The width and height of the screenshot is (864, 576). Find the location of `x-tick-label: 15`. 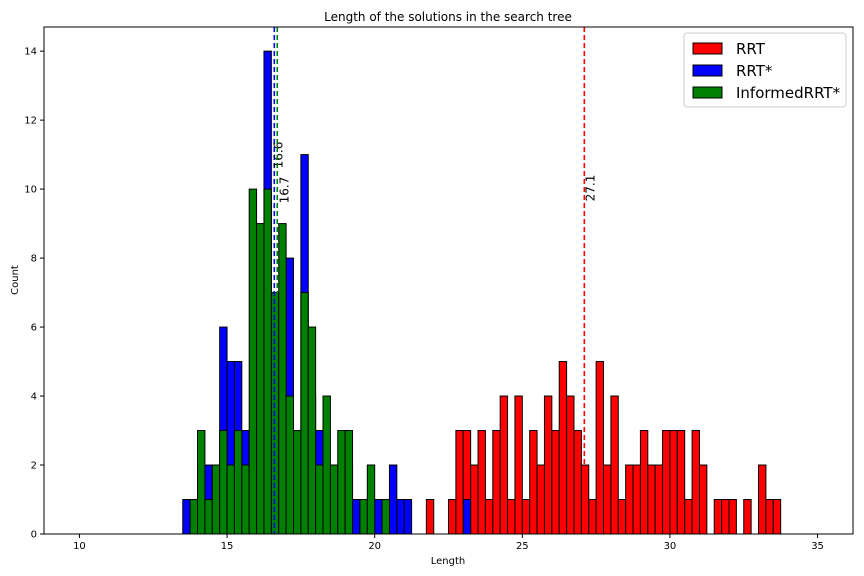

x-tick-label: 15 is located at coordinates (227, 546).